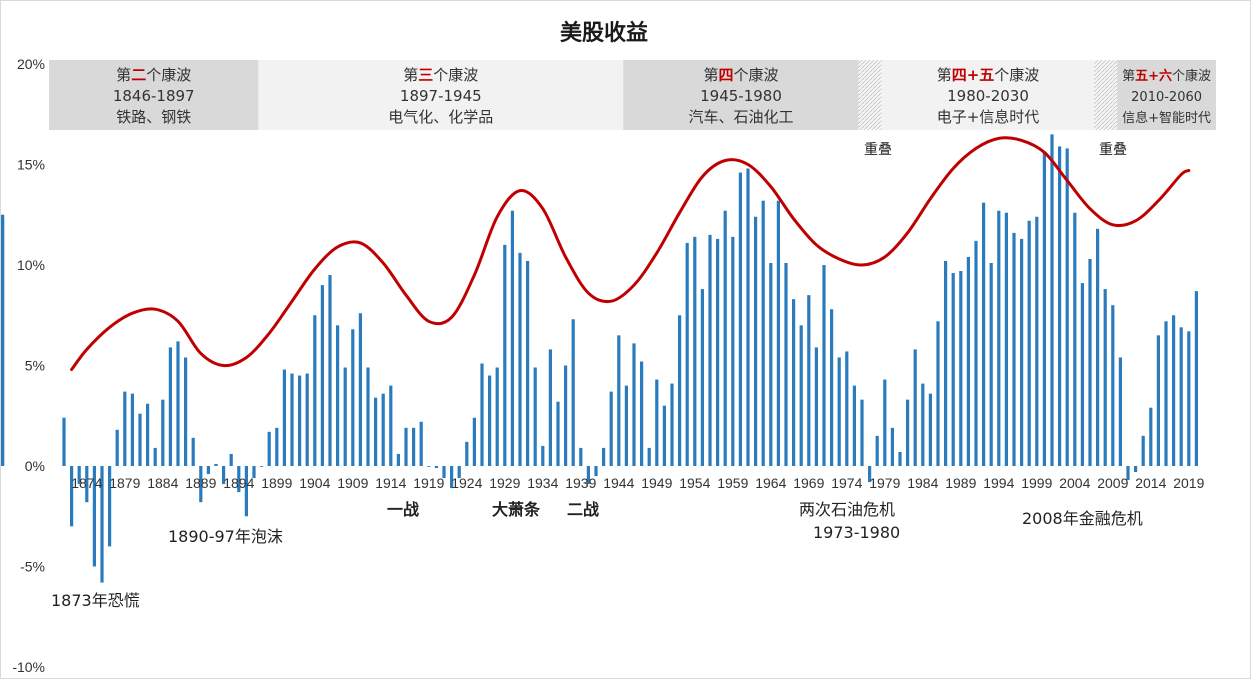 Image resolution: width=1251 pixels, height=680 pixels. Describe the element at coordinates (376, 431) in the screenshot. I see `bar-1912` at that location.